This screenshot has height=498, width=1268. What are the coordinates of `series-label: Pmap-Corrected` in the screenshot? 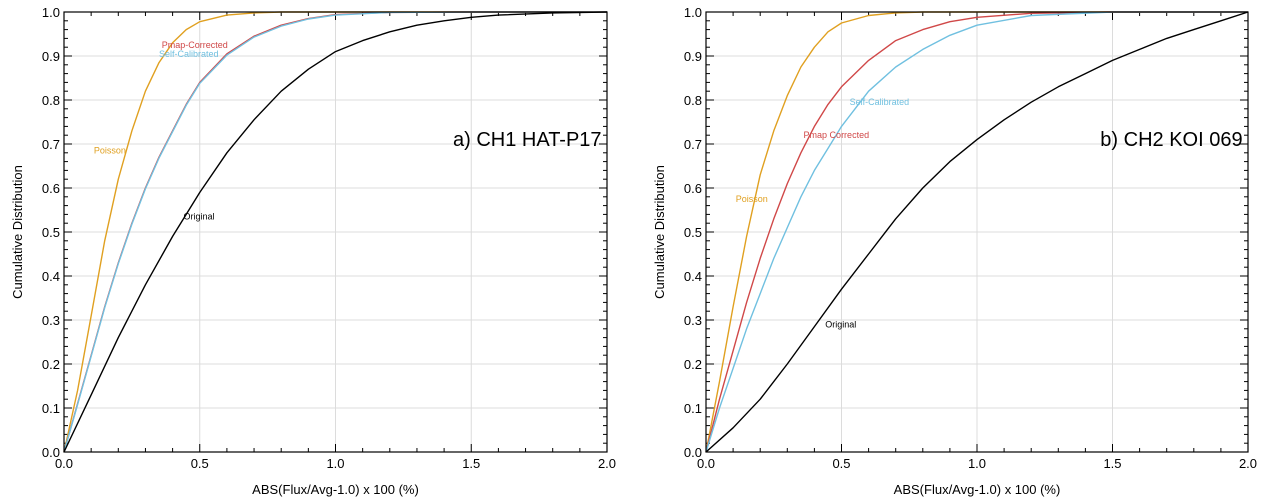 It's located at (195, 45).